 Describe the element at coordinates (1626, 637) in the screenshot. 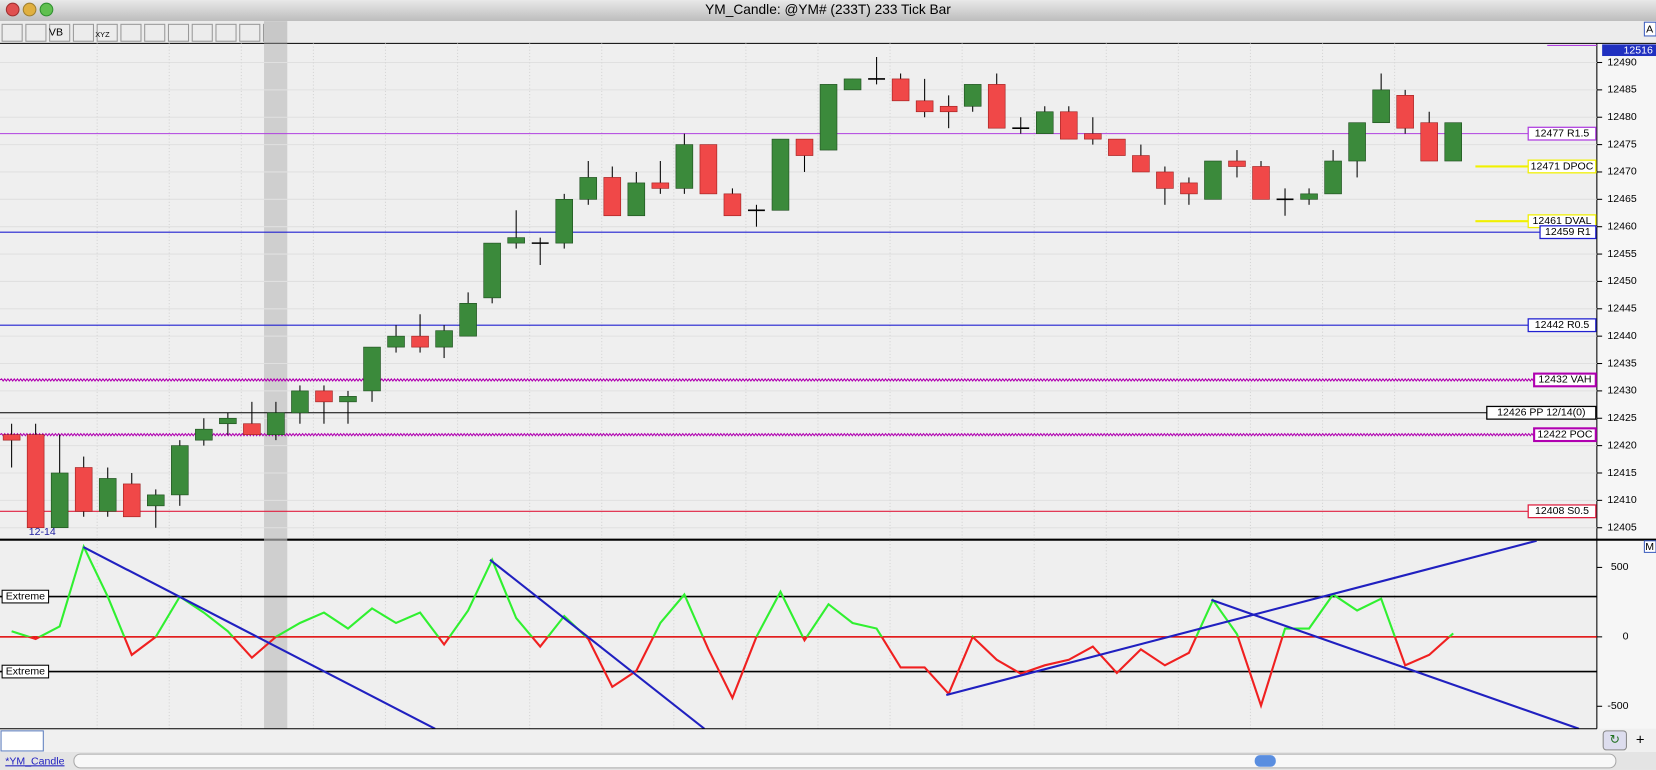

I see `y-tick-label: 0` at that location.